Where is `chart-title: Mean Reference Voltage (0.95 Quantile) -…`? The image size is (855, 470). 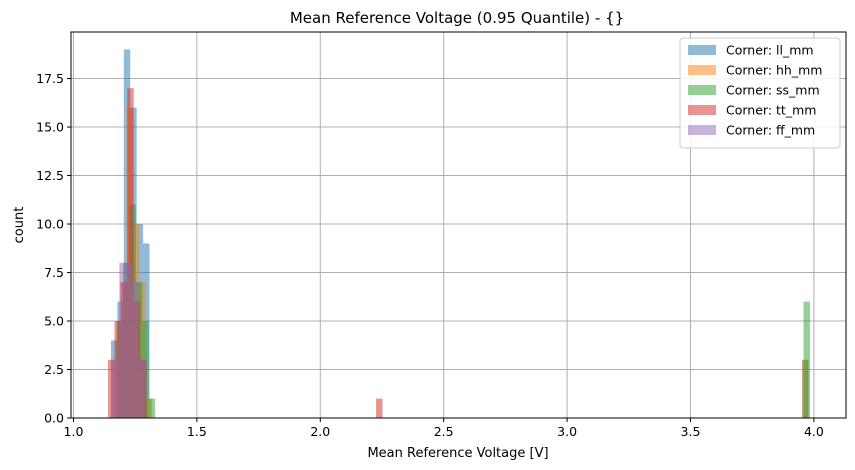
chart-title: Mean Reference Voltage (0.95 Quantile) -… is located at coordinates (457, 18).